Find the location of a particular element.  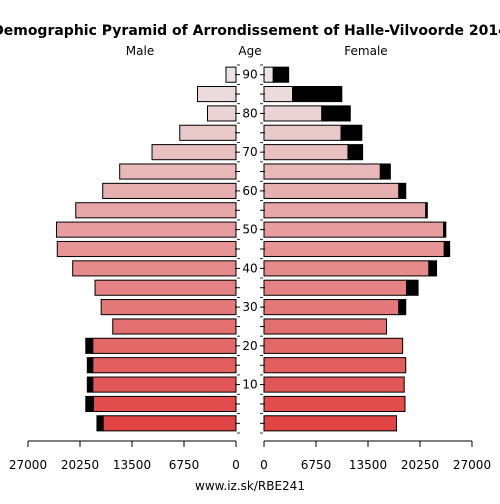

age-label-10: 10 is located at coordinates (249, 385).